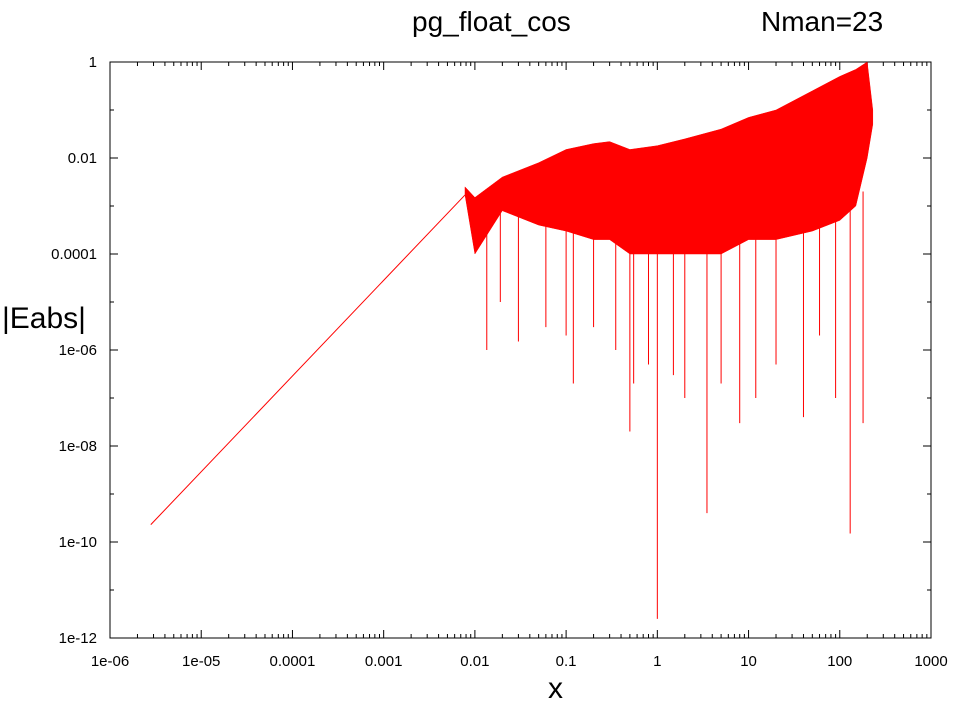  What do you see at coordinates (474, 661) in the screenshot?
I see `x-tick-label: 0.01` at bounding box center [474, 661].